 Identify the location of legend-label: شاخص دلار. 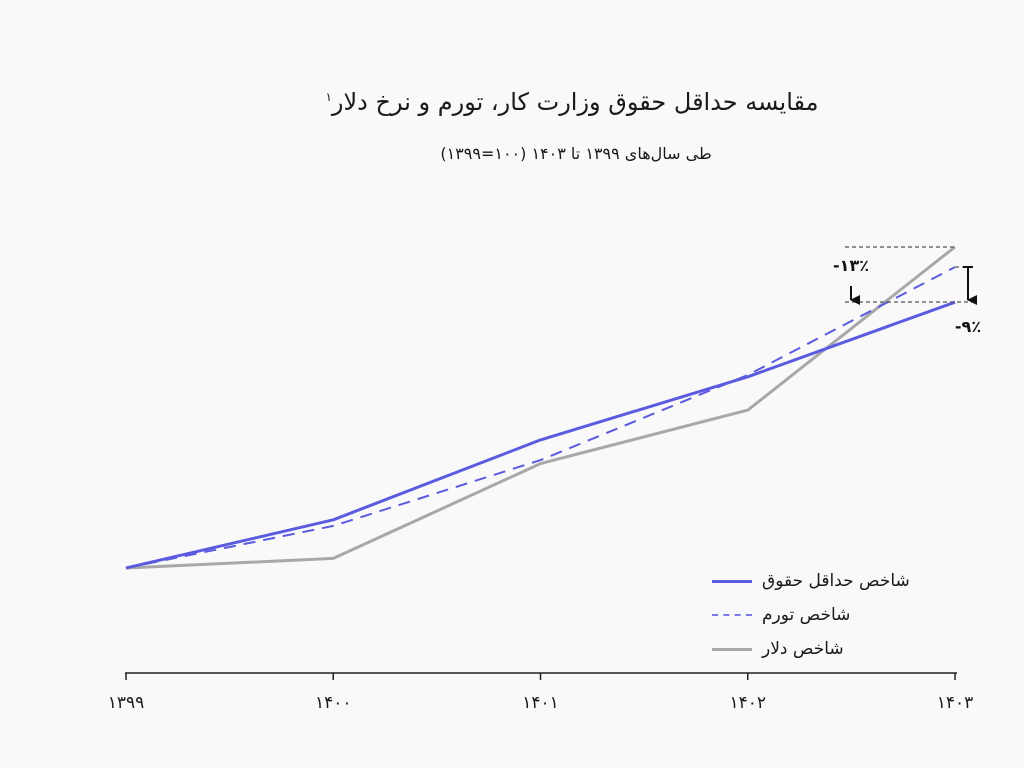
(803, 649).